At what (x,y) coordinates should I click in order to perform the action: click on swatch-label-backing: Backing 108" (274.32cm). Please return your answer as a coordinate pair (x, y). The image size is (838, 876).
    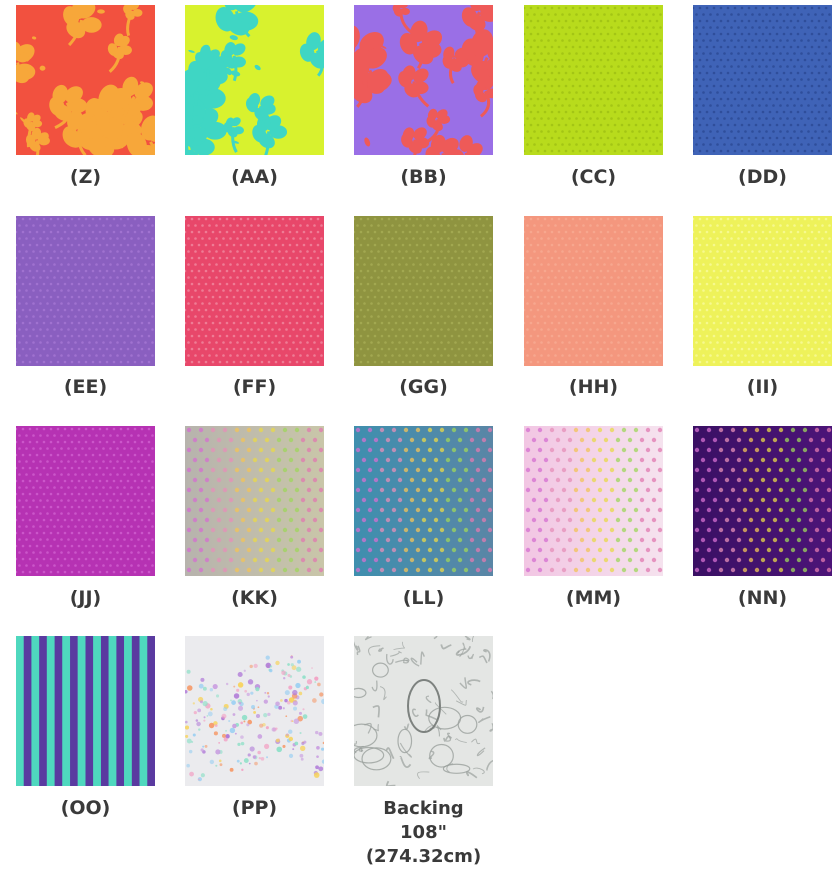
    Looking at the image, I should click on (423, 832).